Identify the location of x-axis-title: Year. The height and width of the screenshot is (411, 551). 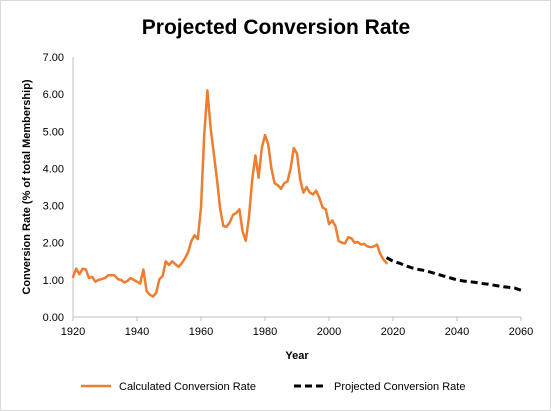
(297, 356).